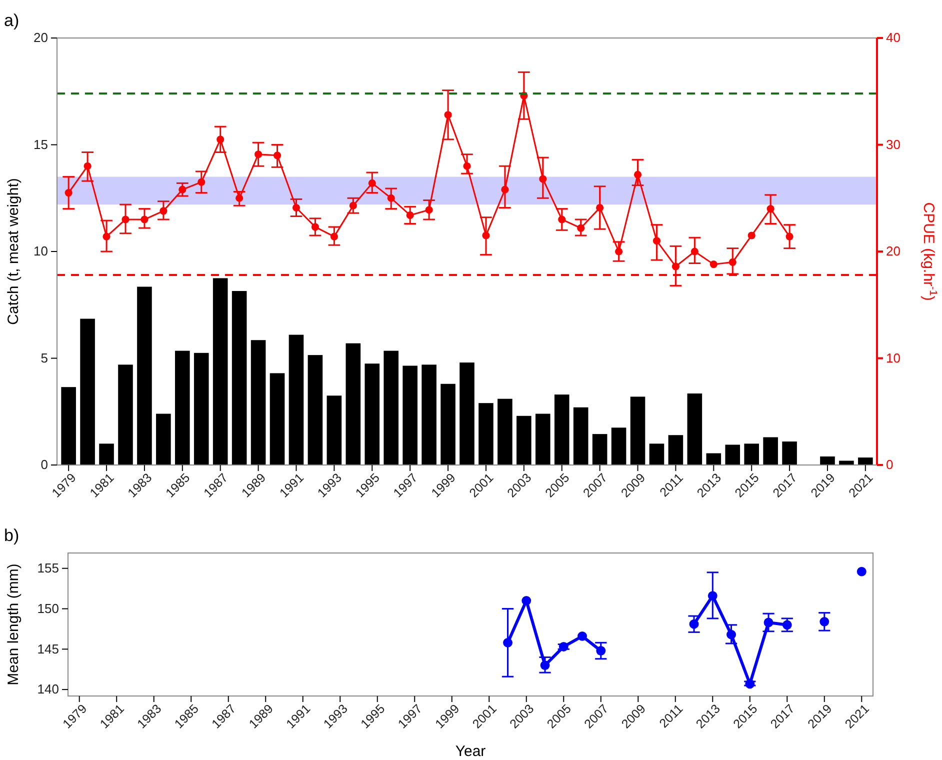  Describe the element at coordinates (893, 358) in the screenshot. I see `y2-tick-label: 10` at that location.